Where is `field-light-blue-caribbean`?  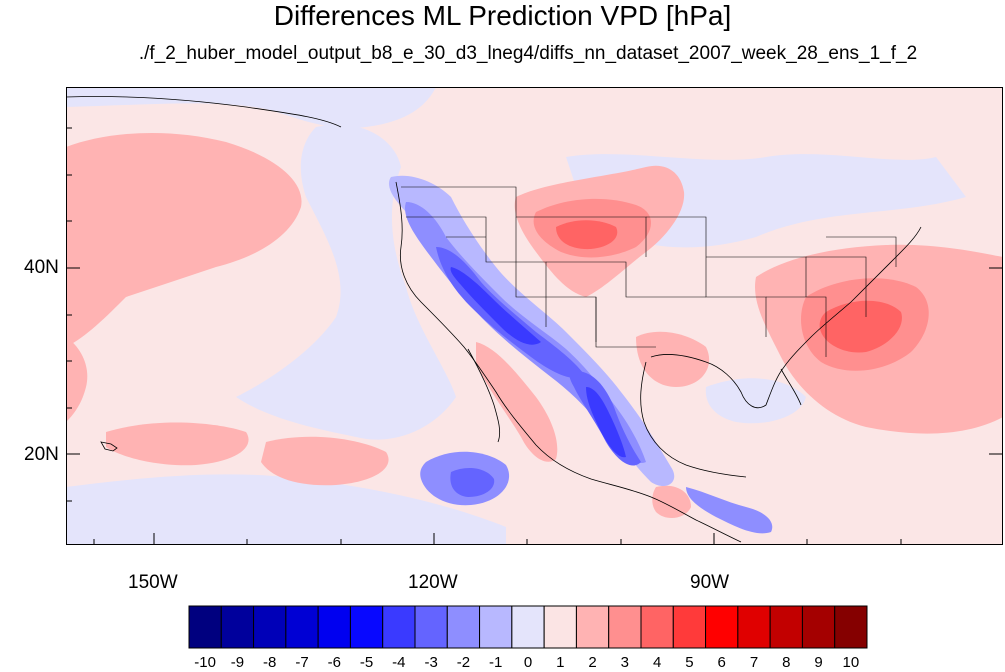
field-light-blue-caribbean is located at coordinates (755, 401).